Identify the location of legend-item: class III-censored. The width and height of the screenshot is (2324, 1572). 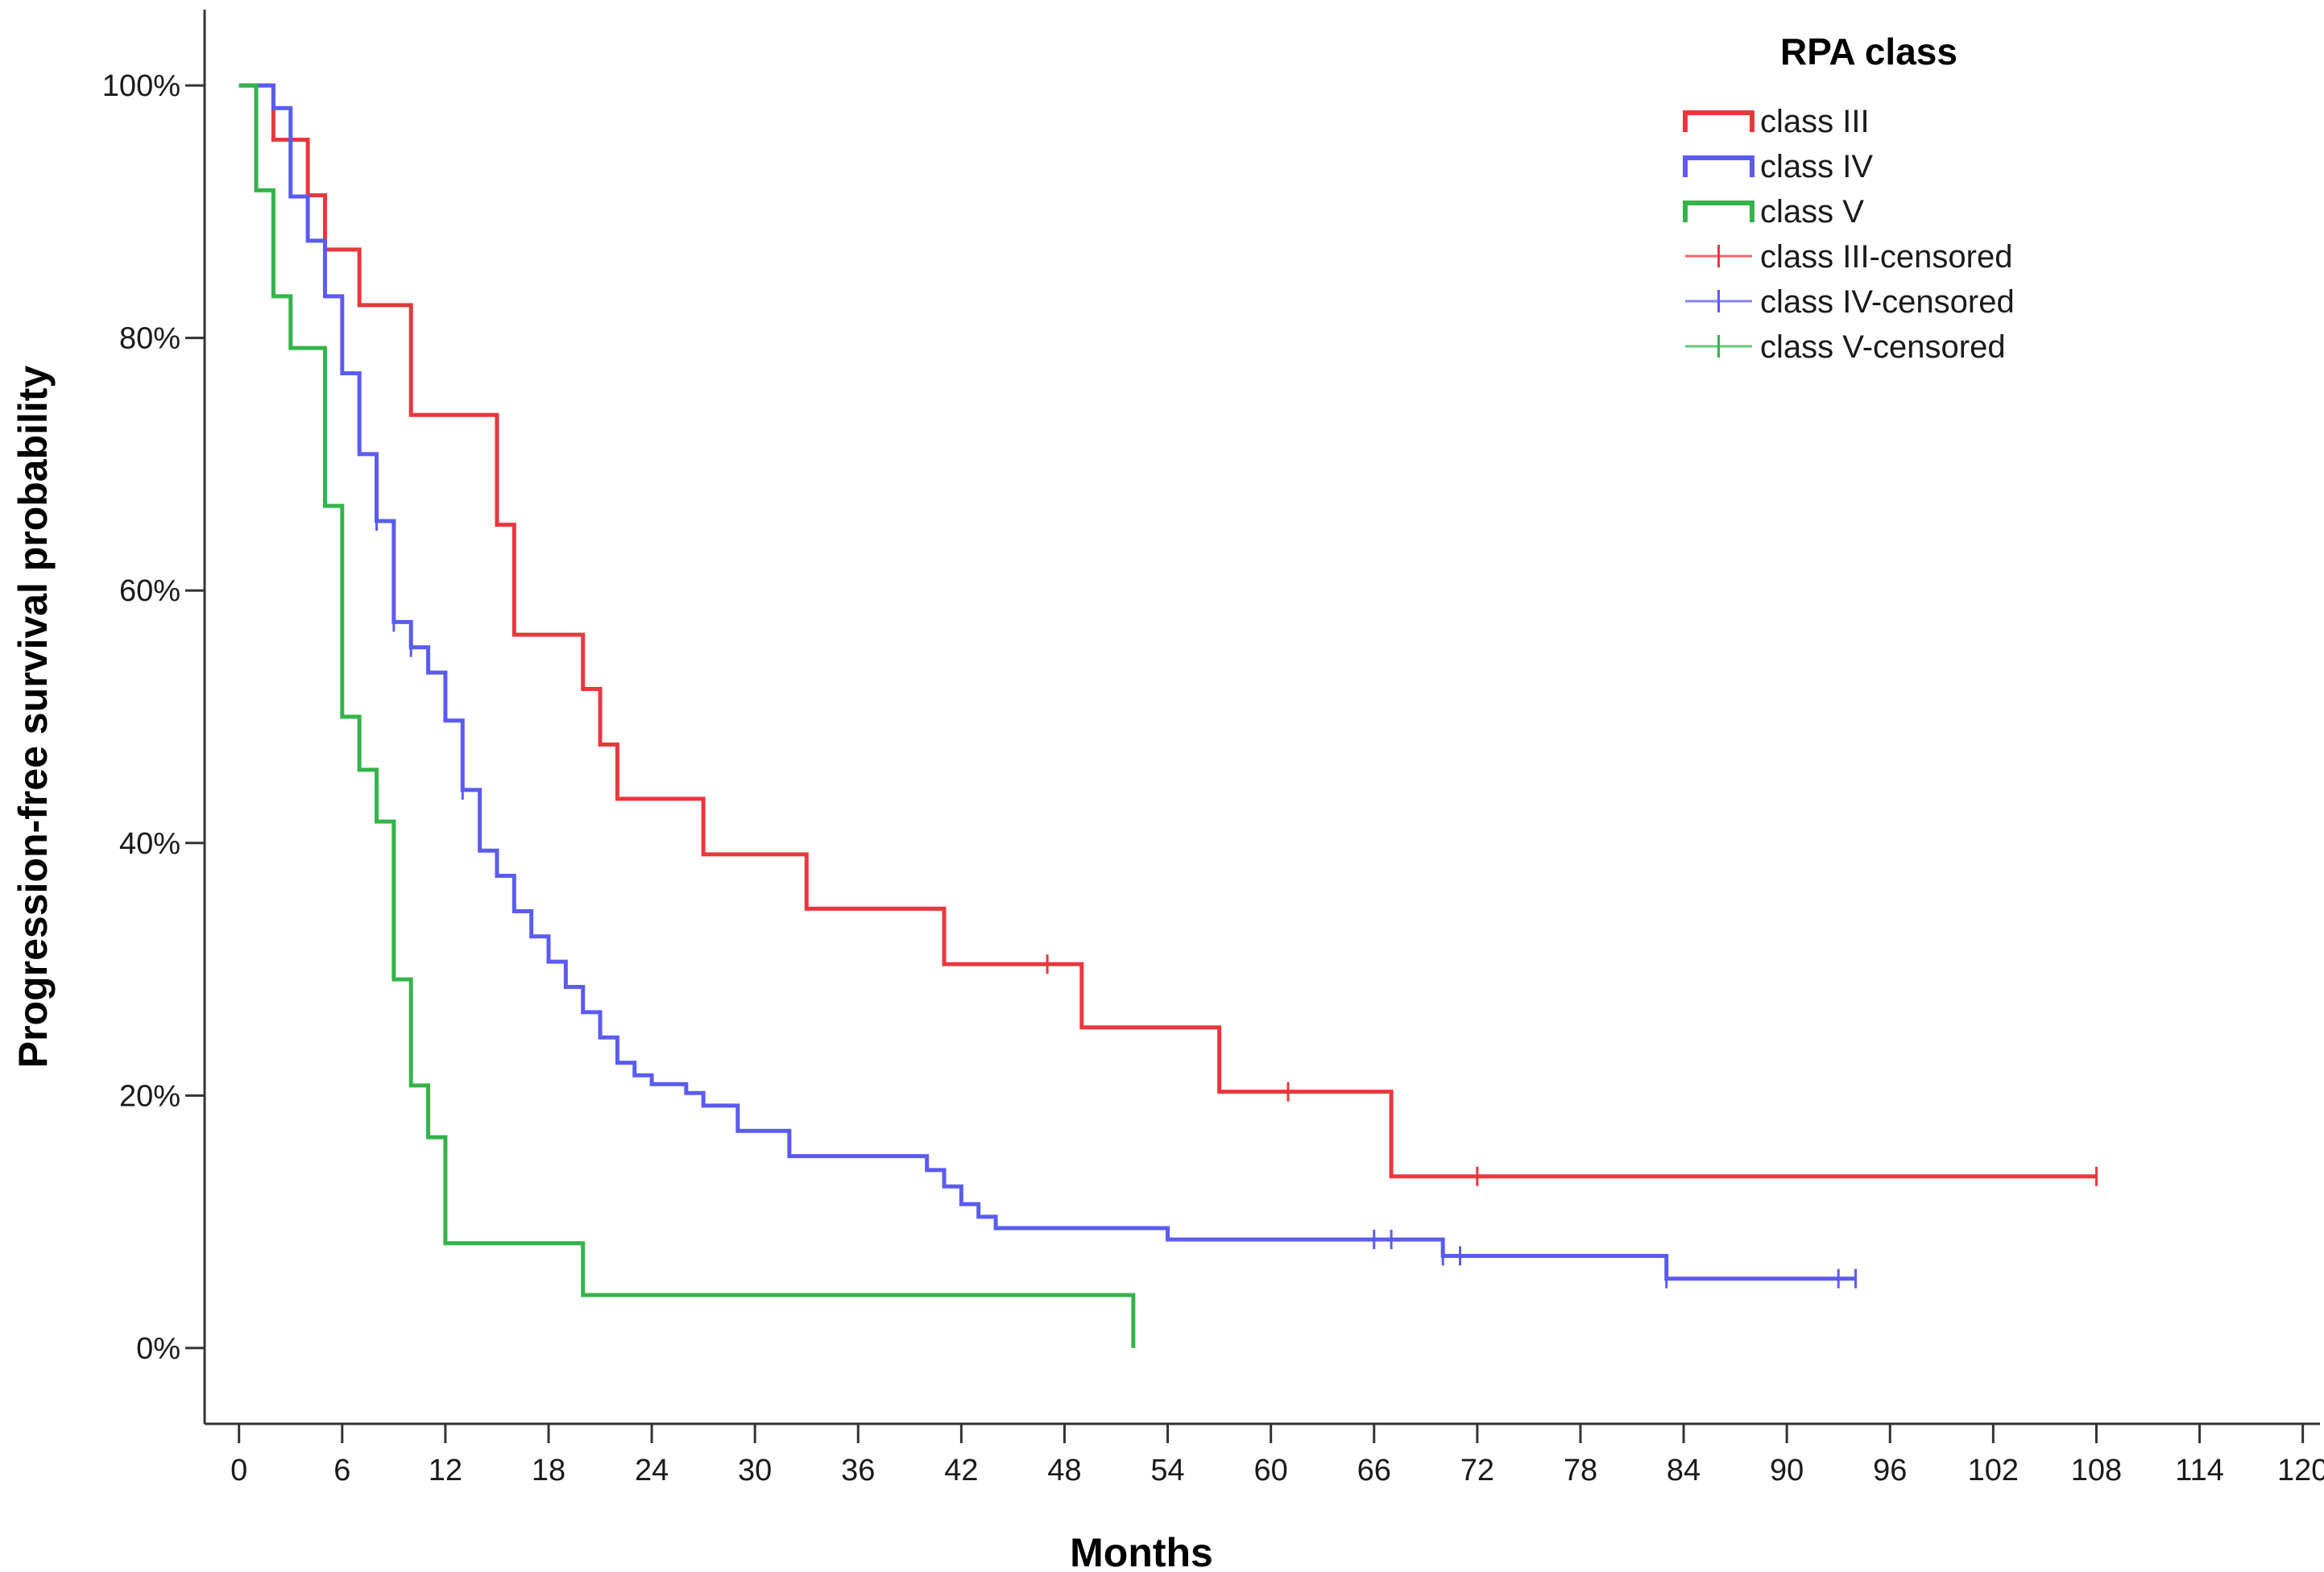
(1849, 257).